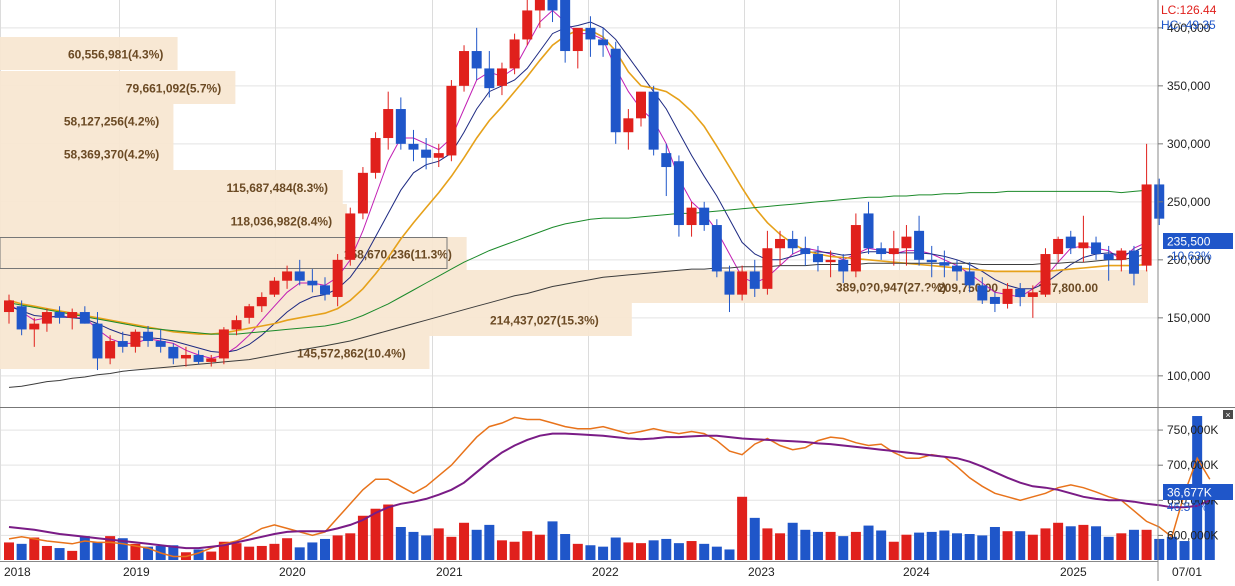 This screenshot has height=586, width=1235. What do you see at coordinates (1068, 288) in the screenshot?
I see `price-annotation: 177,800.00` at bounding box center [1068, 288].